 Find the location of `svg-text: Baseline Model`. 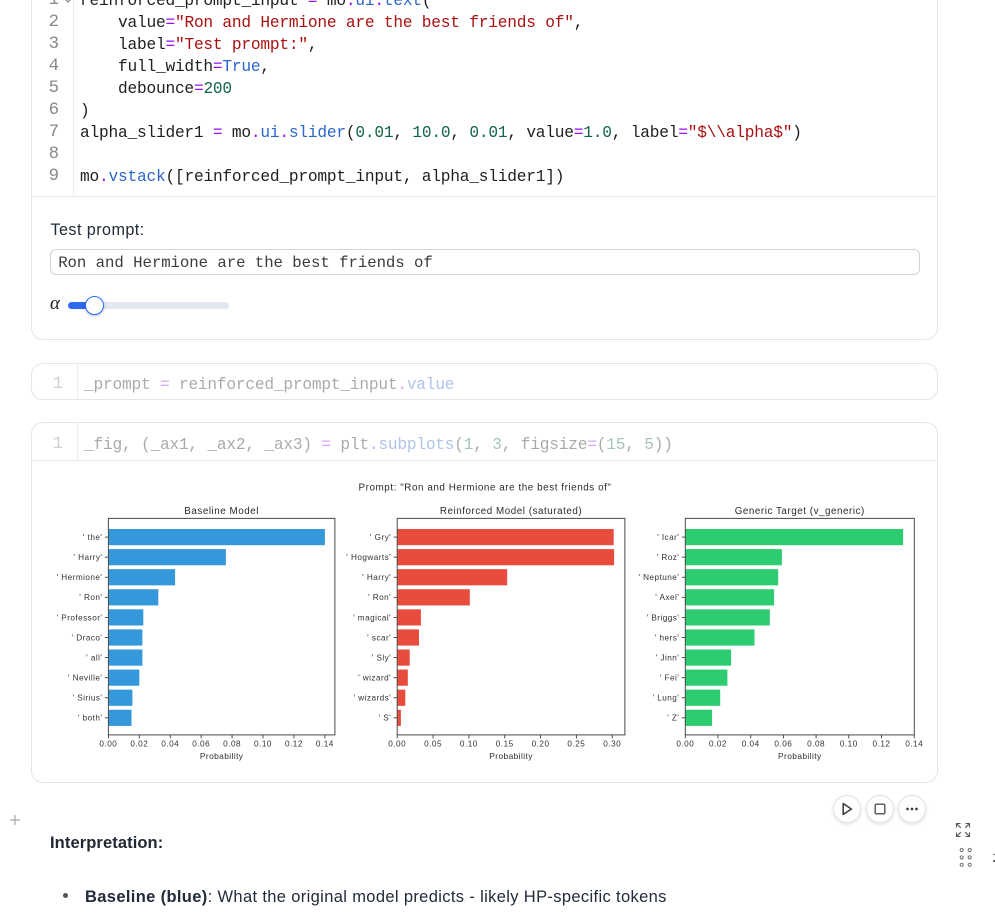

svg-text: Baseline Model is located at coordinates (221, 511).